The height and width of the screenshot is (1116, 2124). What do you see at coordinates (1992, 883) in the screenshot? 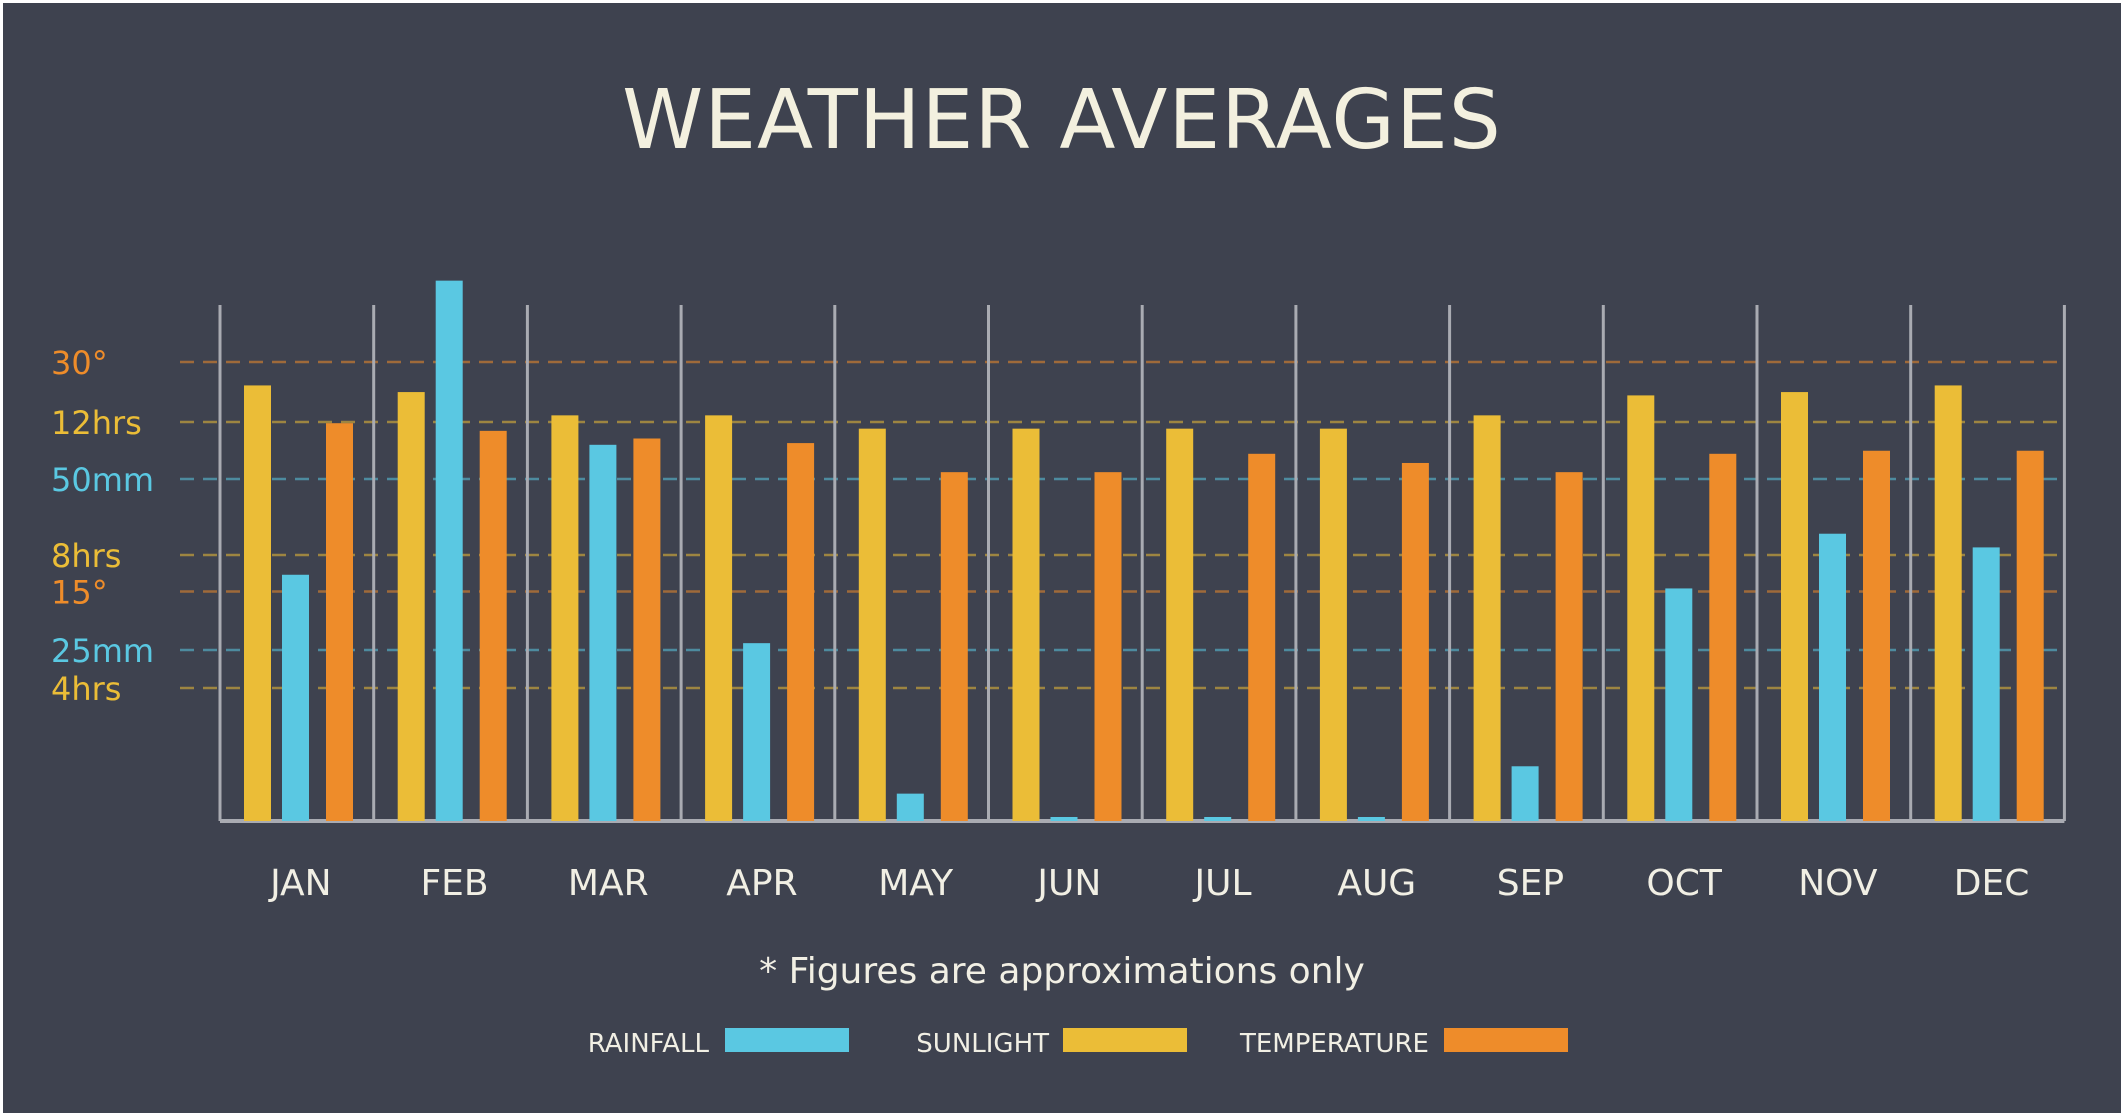
I see `x-tick-label: DEC` at bounding box center [1992, 883].